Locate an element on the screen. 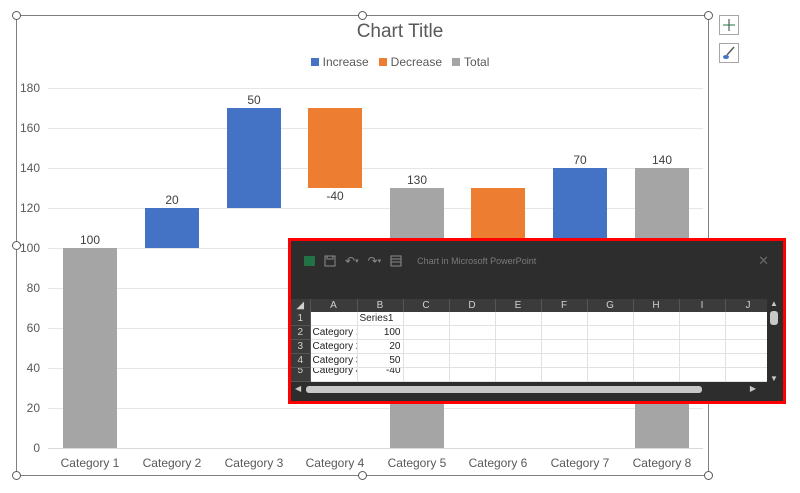 This screenshot has height=493, width=800. resize-handle-bottom-right is located at coordinates (708, 475).